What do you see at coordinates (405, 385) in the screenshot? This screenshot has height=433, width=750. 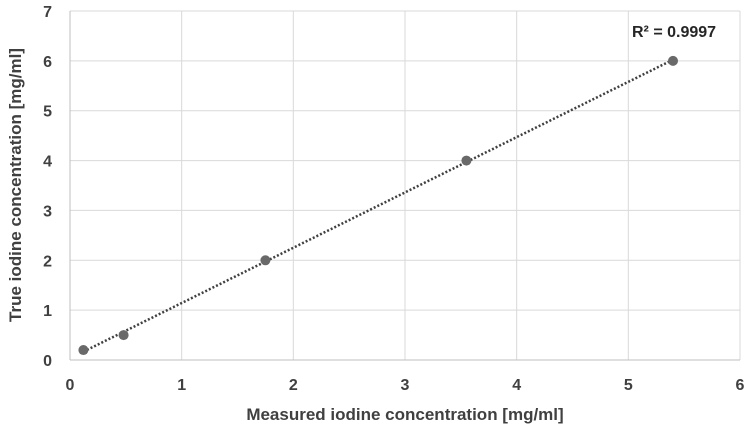 I see `x-tick-label: 3` at bounding box center [405, 385].